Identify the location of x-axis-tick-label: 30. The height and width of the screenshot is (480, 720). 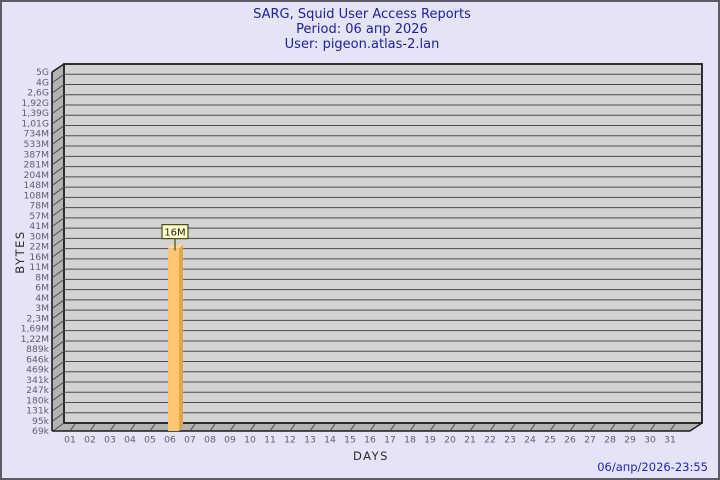
(650, 440).